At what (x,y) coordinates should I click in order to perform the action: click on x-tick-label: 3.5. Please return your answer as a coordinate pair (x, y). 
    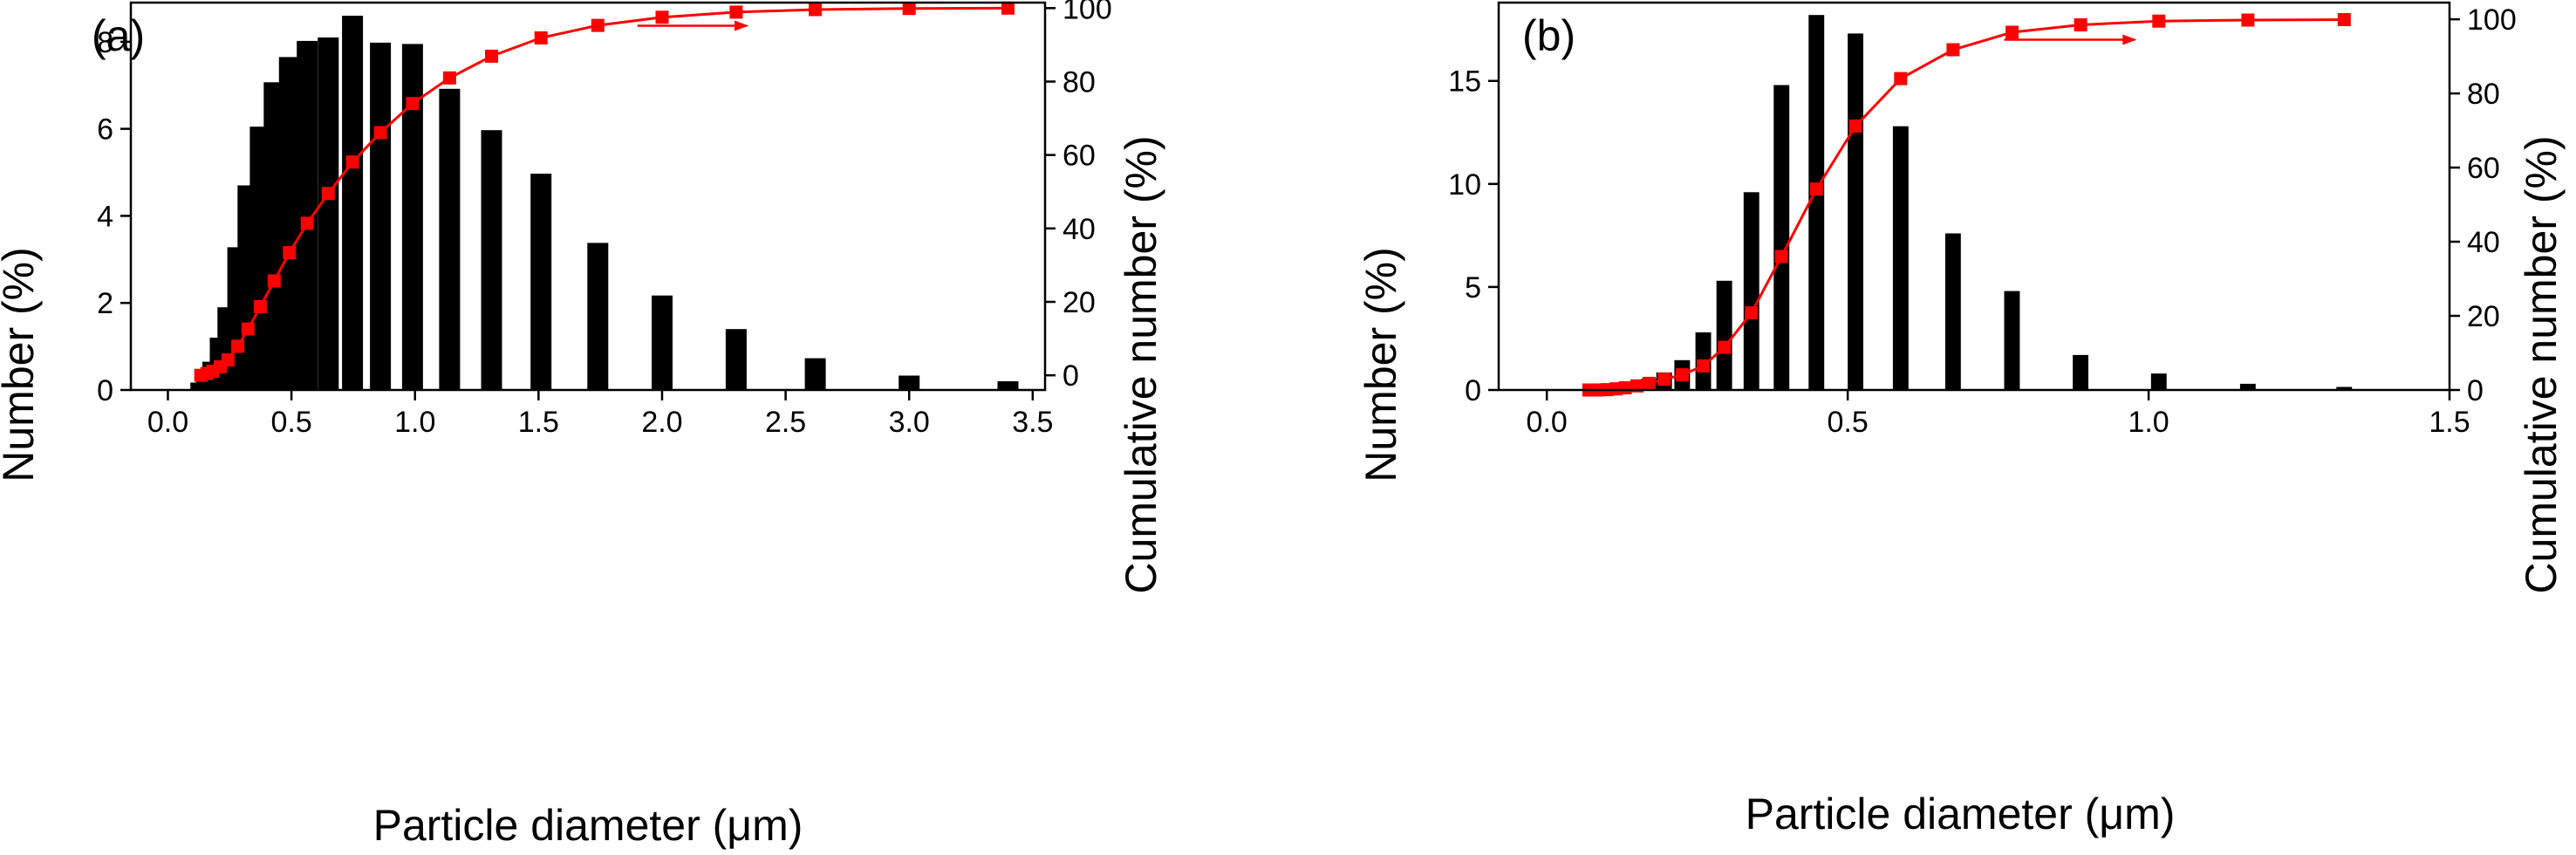
    Looking at the image, I should click on (1032, 422).